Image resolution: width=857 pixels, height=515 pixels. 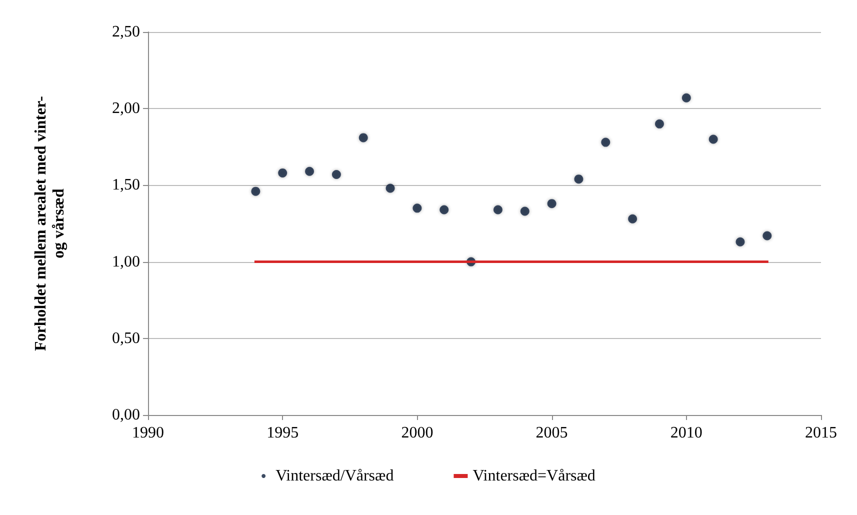 What do you see at coordinates (552, 433) in the screenshot?
I see `x-tick-label: 2005` at bounding box center [552, 433].